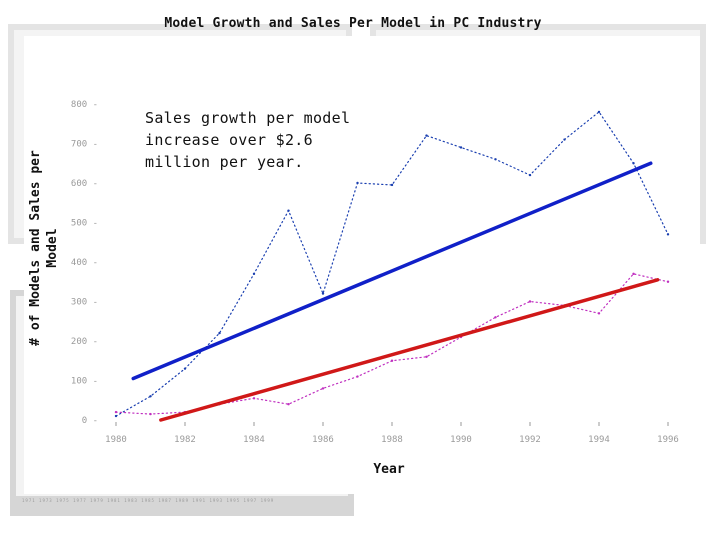 The height and width of the screenshot is (540, 720). What do you see at coordinates (84, 263) in the screenshot?
I see `y-tick-label: 400 -` at bounding box center [84, 263].